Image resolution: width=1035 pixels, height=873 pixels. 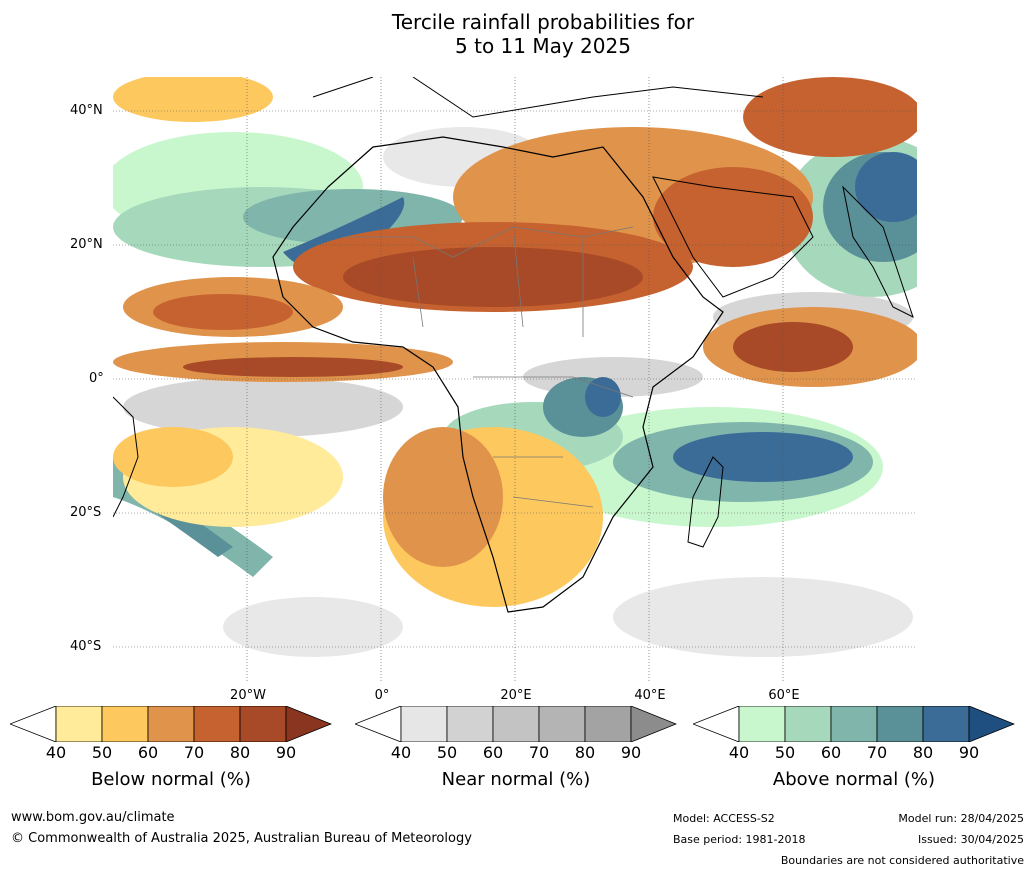 What do you see at coordinates (96, 378) in the screenshot?
I see `lat-label-0: 0°` at bounding box center [96, 378].